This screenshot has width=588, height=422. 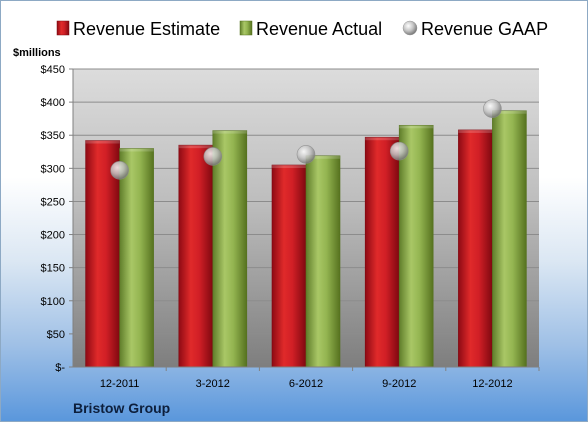 I want to click on y-tick-label: $350, so click(x=53, y=136).